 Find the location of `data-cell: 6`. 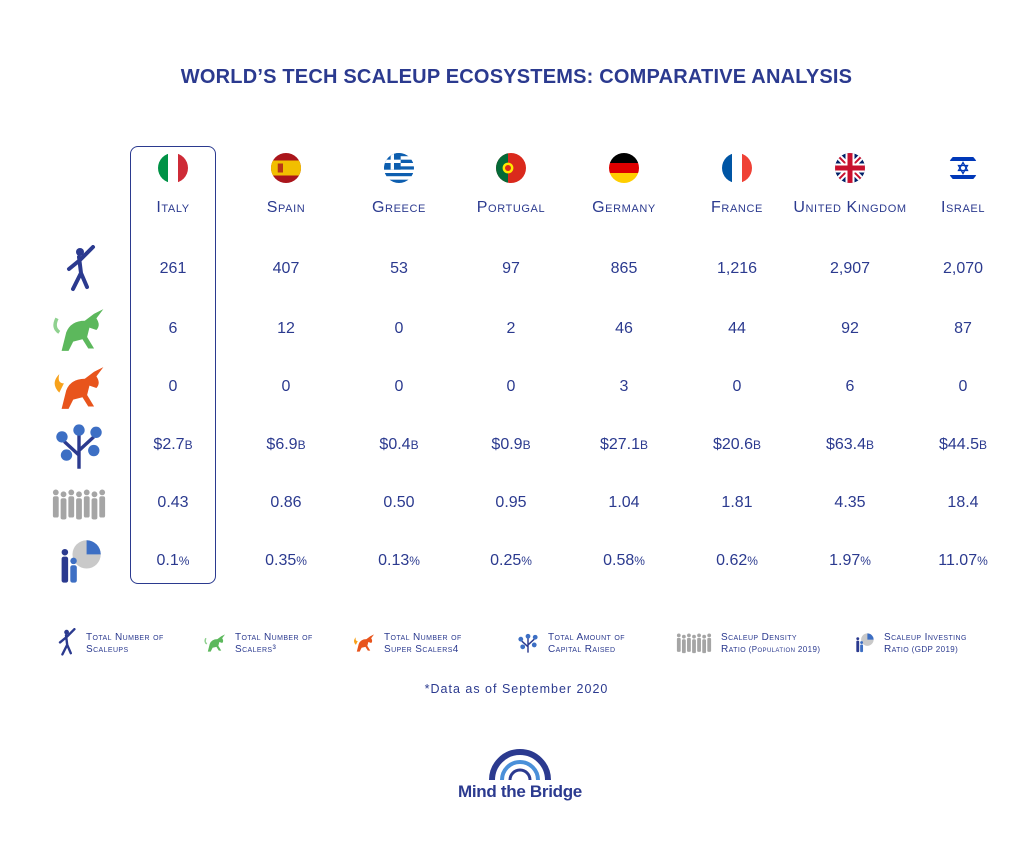

data-cell: 6 is located at coordinates (173, 329).